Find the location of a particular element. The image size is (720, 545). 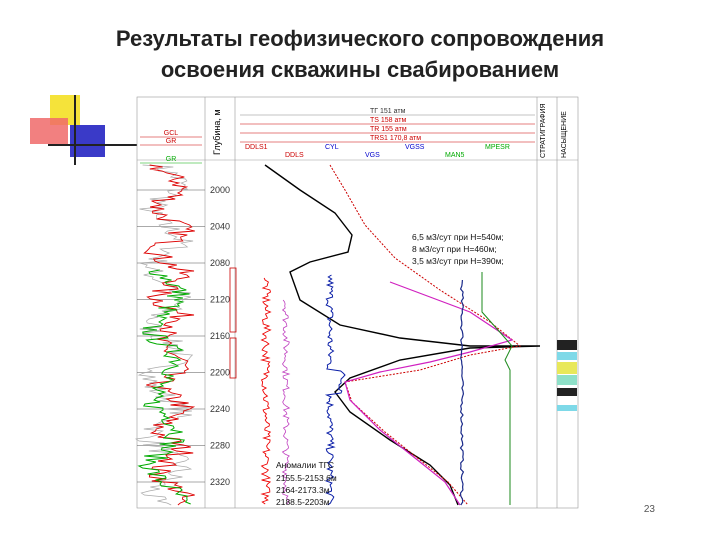

depth-tick-label: 2120 is located at coordinates (220, 300).